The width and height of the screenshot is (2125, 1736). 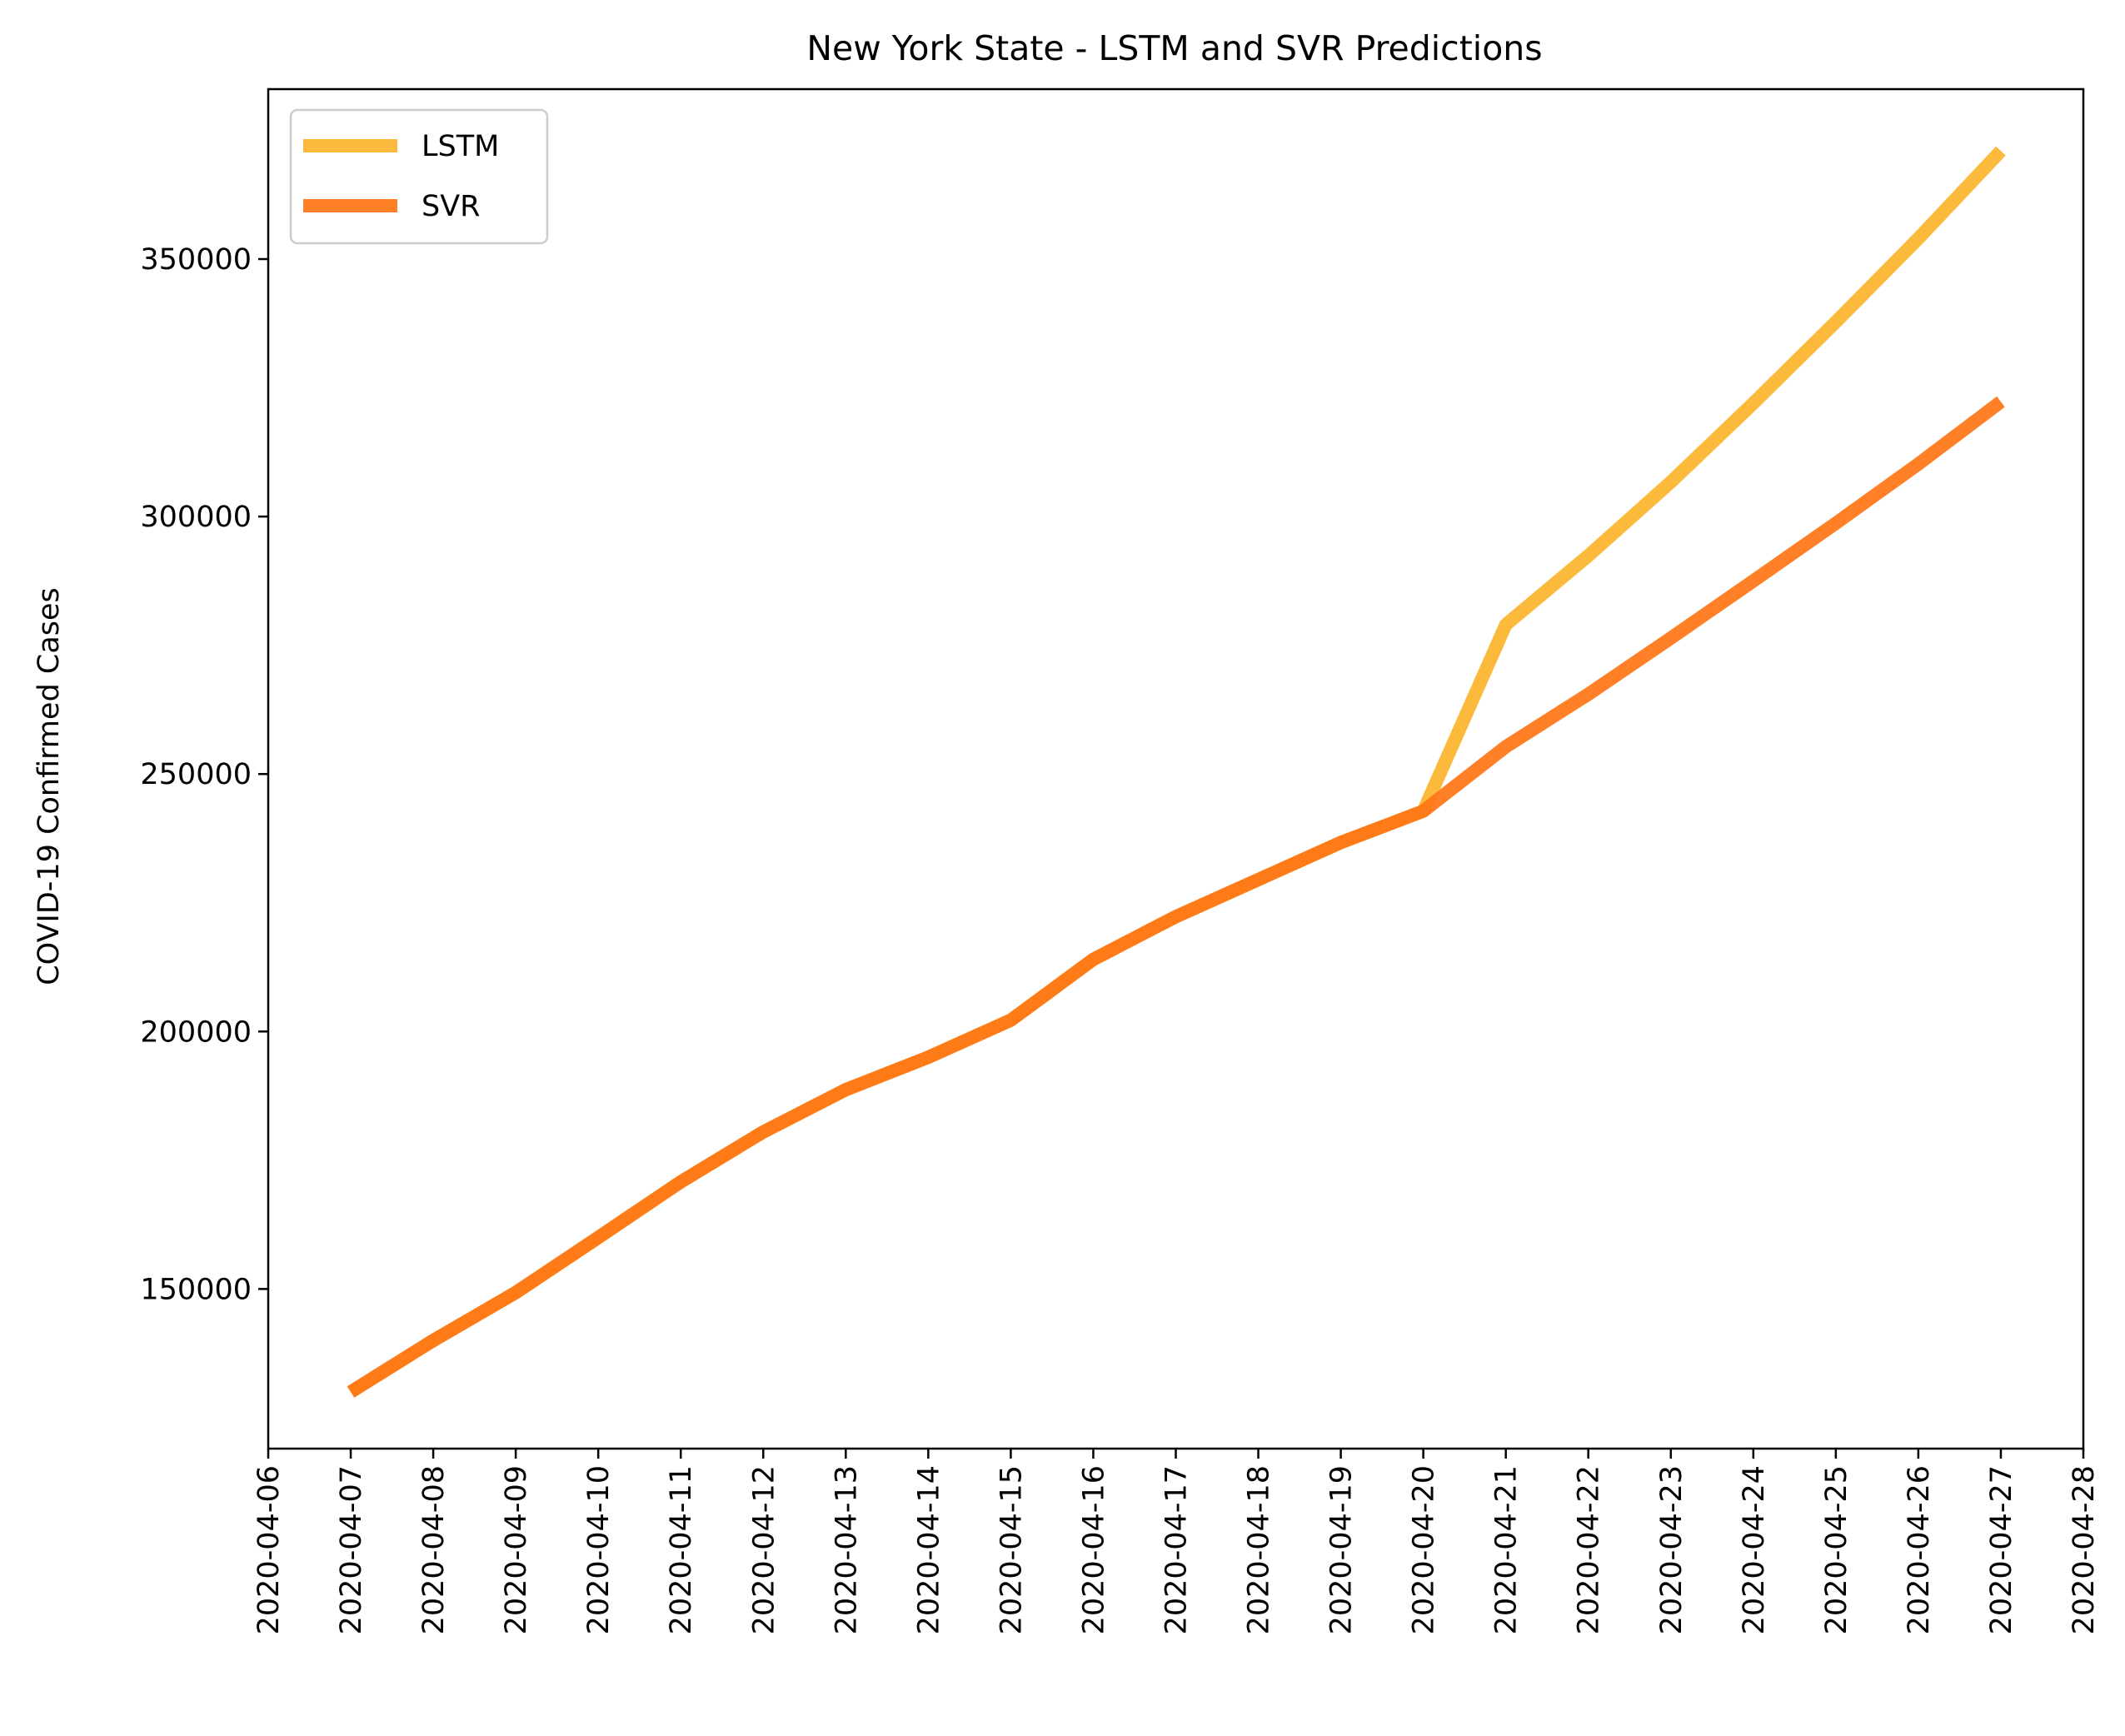 I want to click on legend-label-svr: SVR, so click(x=451, y=207).